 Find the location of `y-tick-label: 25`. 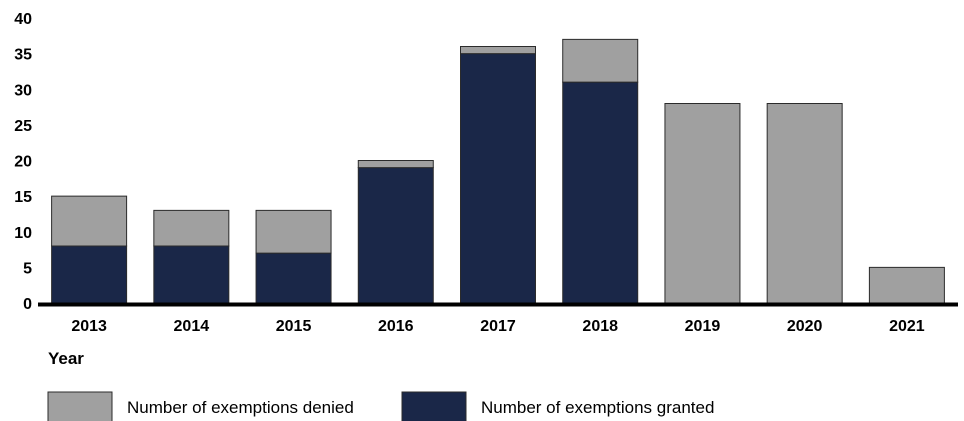

y-tick-label: 25 is located at coordinates (23, 126).